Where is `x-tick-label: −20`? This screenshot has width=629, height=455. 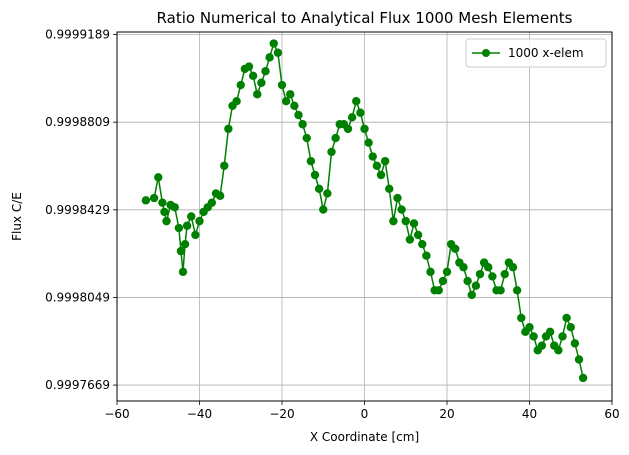
x-tick-label: −20 is located at coordinates (281, 414).